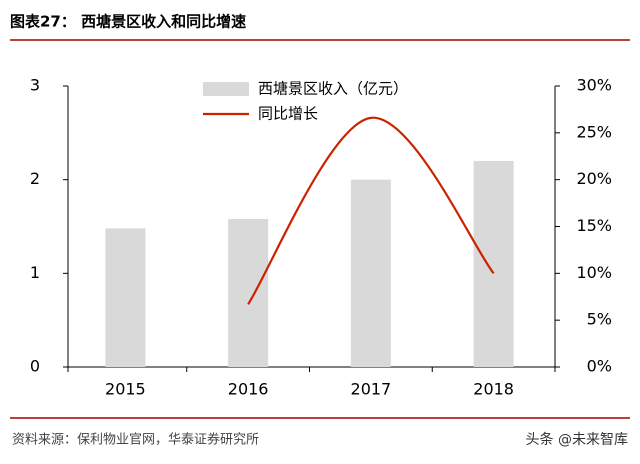 The image size is (640, 464). What do you see at coordinates (248, 389) in the screenshot?
I see `x-tick-label: 2016` at bounding box center [248, 389].